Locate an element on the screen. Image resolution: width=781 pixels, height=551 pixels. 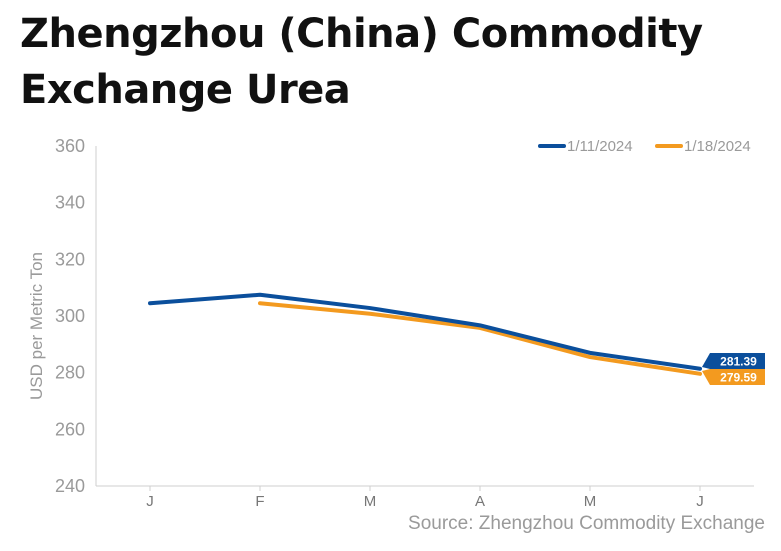
end-label-1: 279.59 is located at coordinates (733, 377).